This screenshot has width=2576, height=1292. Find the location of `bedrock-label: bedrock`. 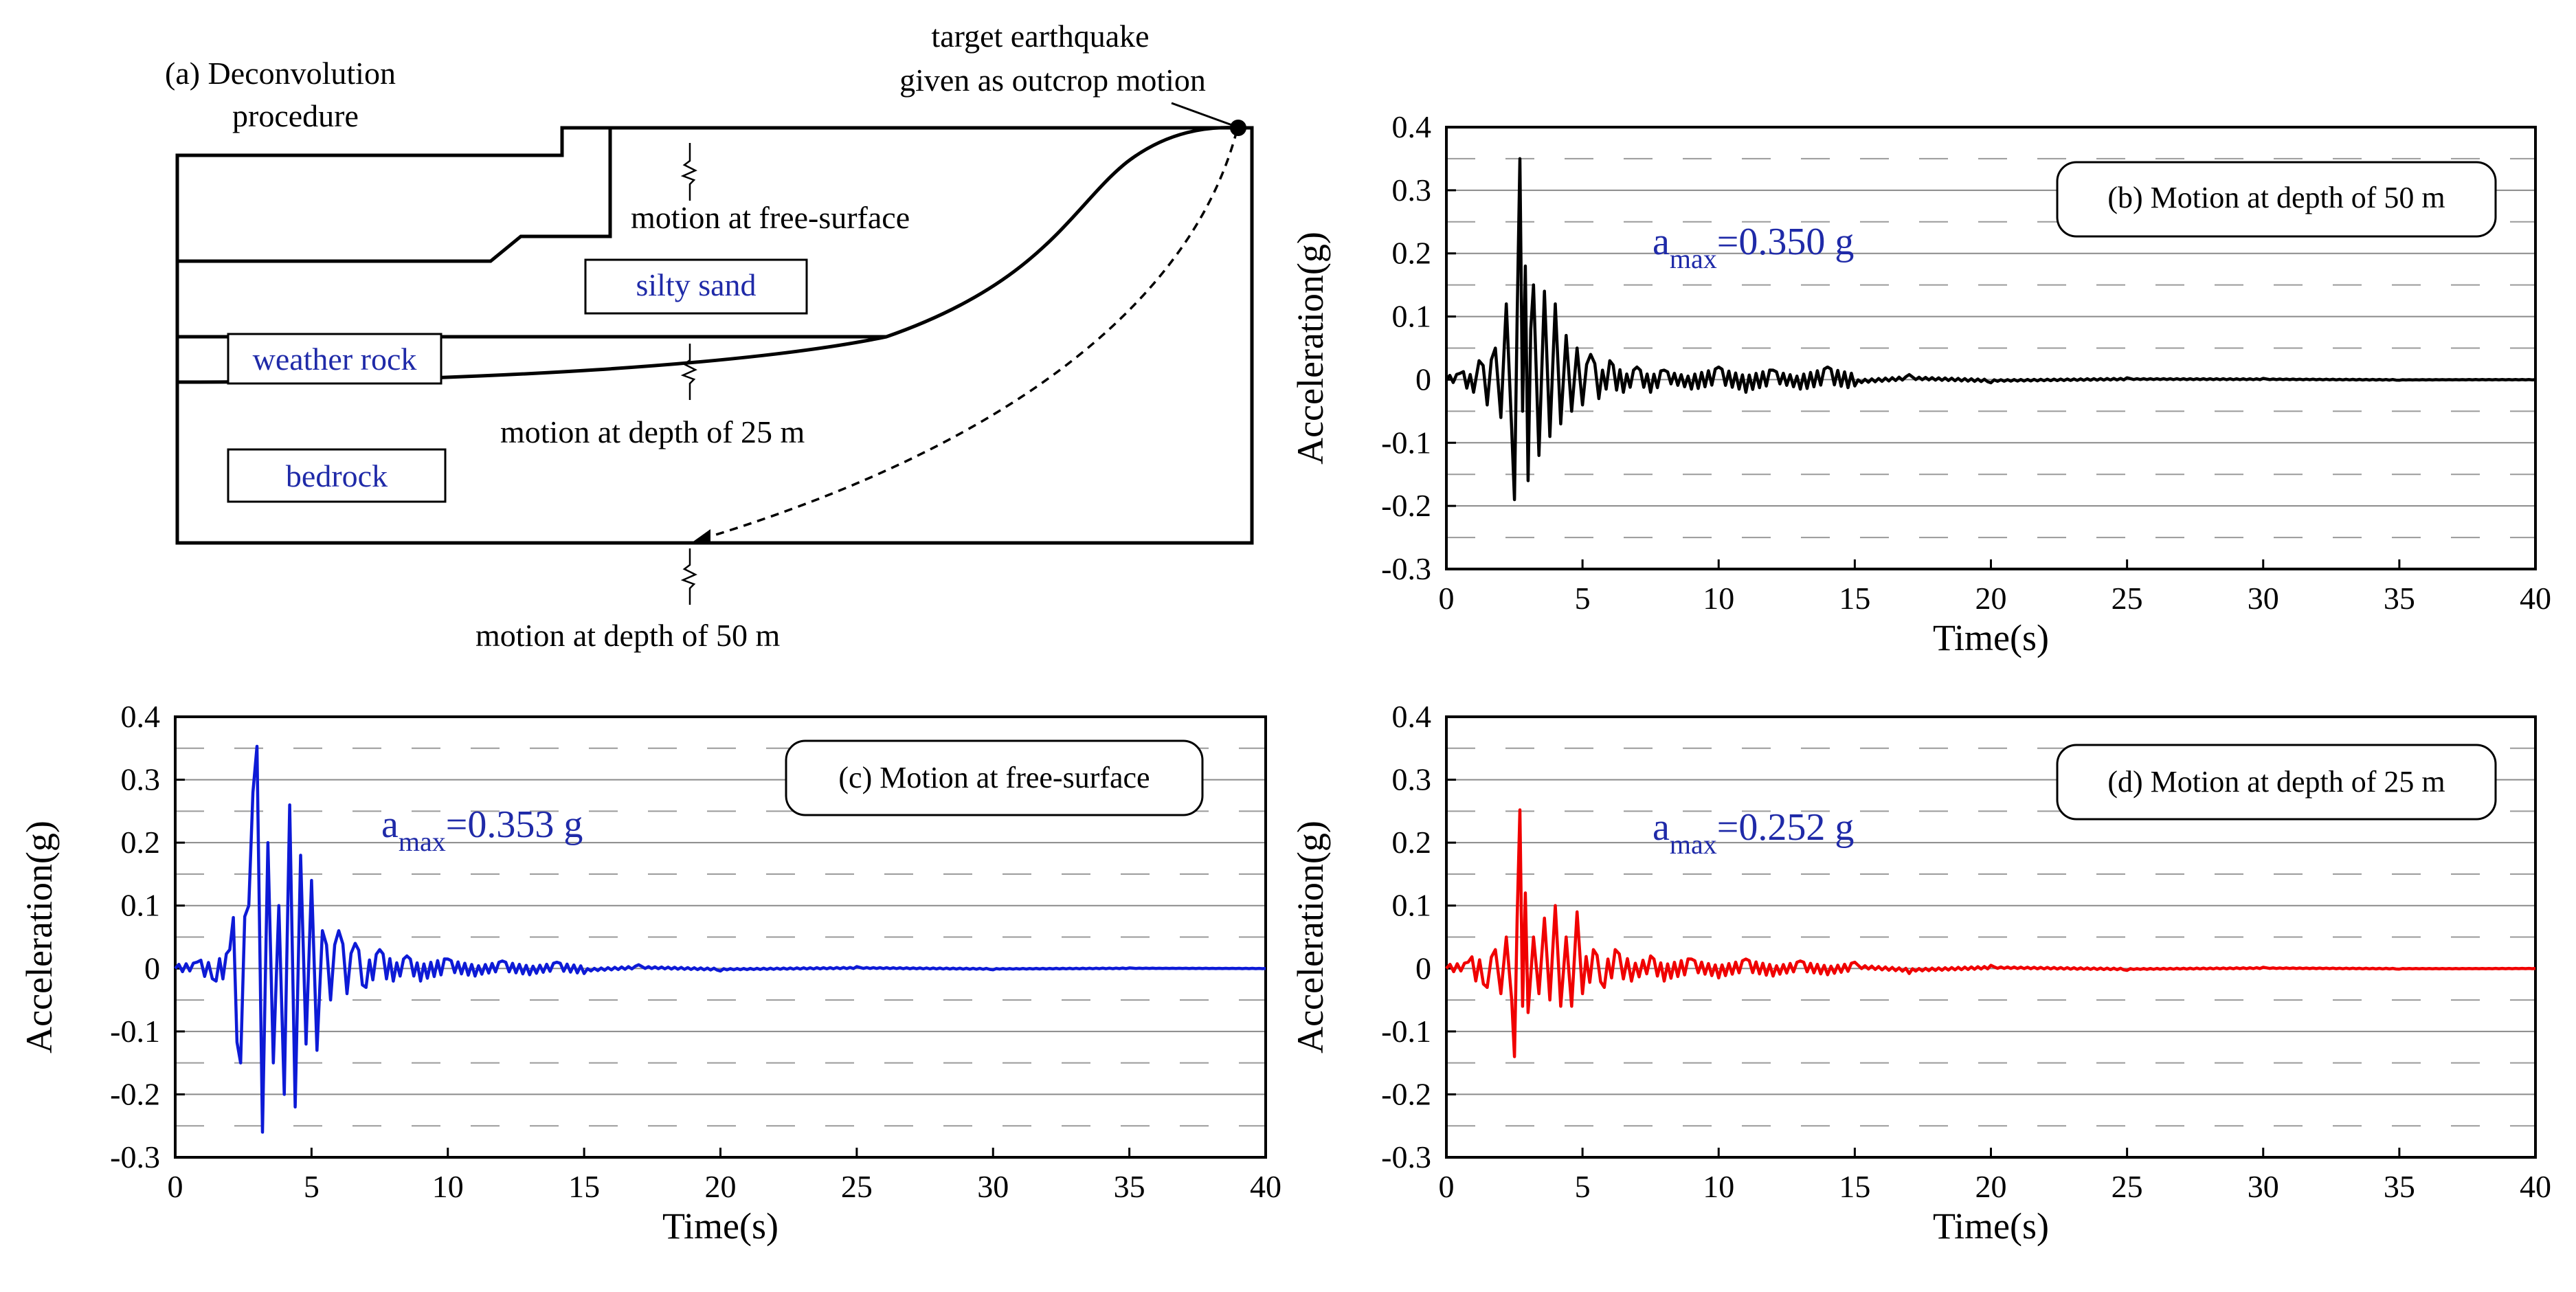

bedrock-label: bedrock is located at coordinates (337, 475).